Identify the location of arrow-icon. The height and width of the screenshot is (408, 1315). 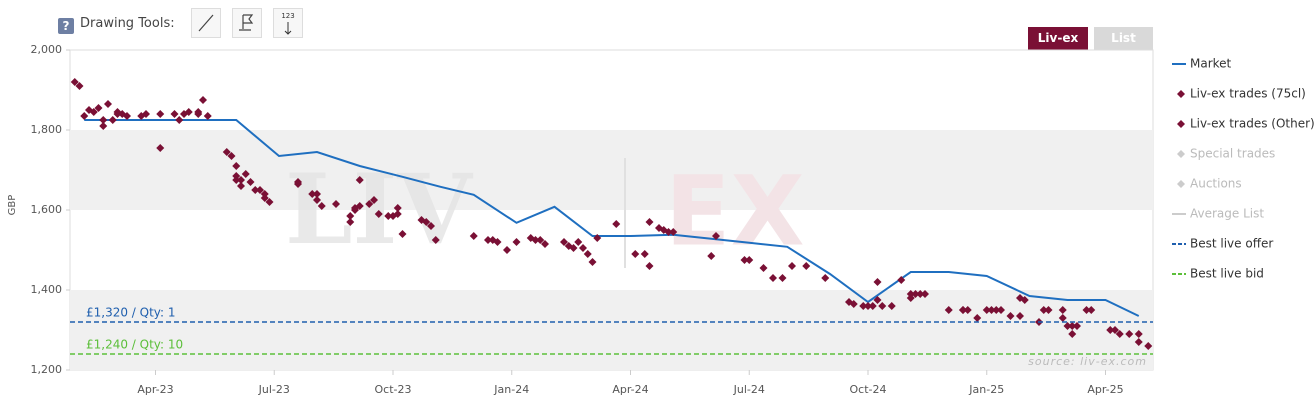
(288, 28).